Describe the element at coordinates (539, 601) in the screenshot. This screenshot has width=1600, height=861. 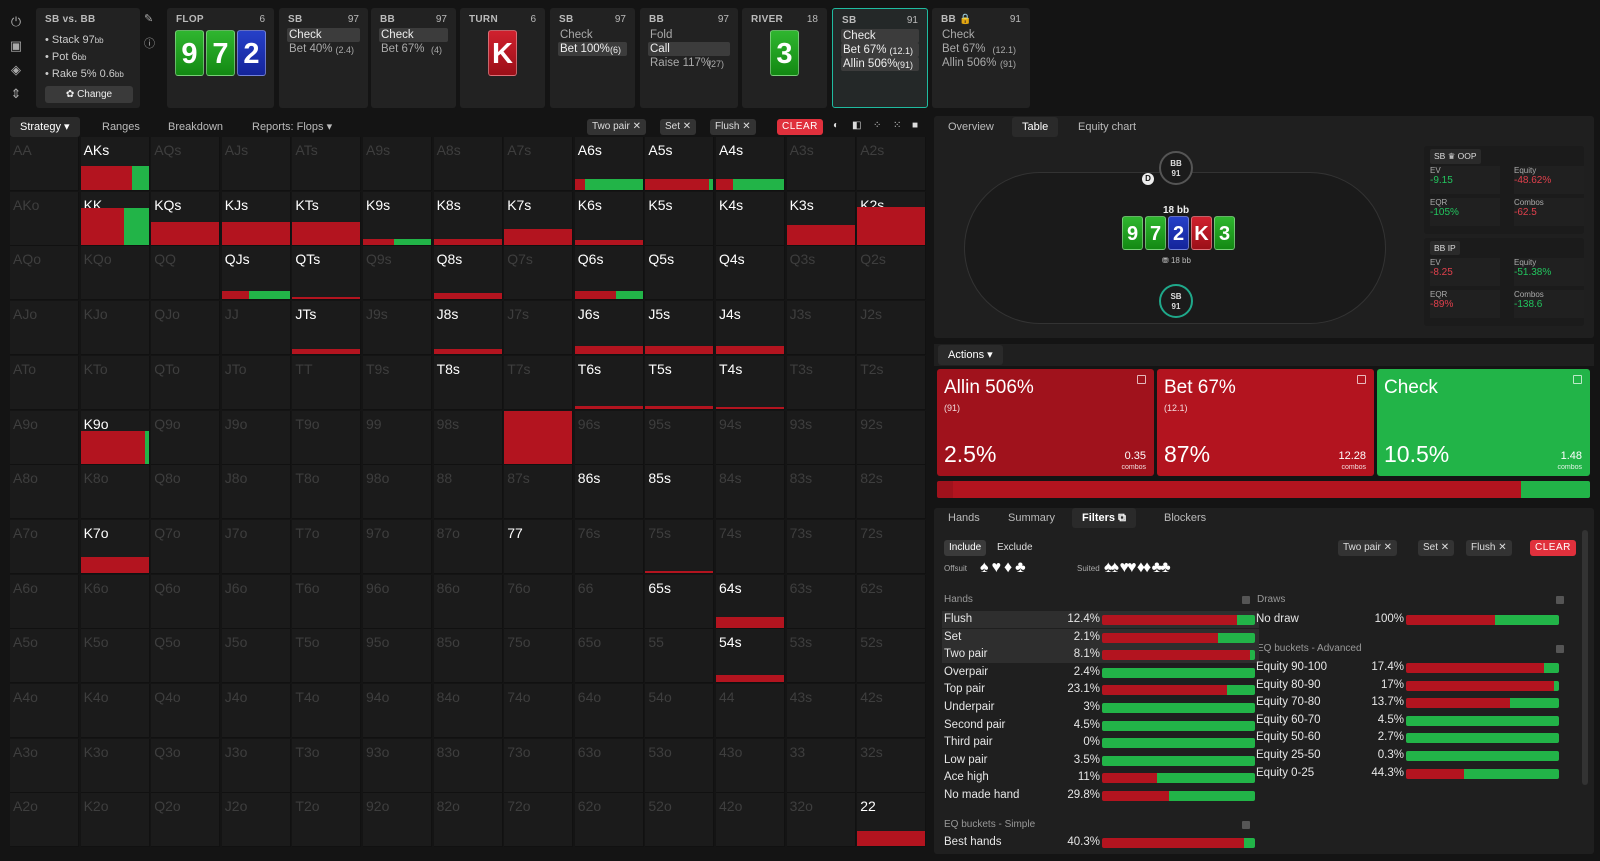
I see `hand-cell: 76o` at that location.